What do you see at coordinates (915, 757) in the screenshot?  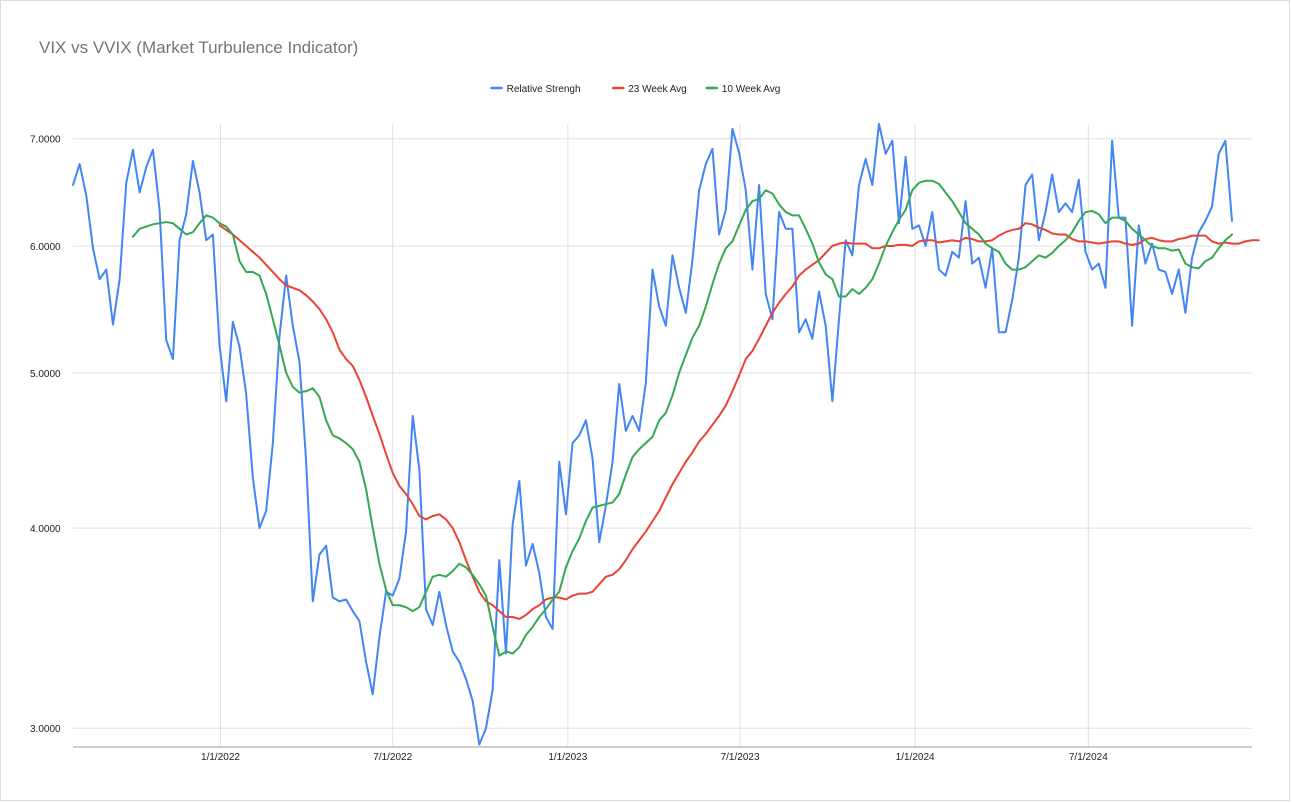 I see `x-tick-label: 1/1/2024` at bounding box center [915, 757].